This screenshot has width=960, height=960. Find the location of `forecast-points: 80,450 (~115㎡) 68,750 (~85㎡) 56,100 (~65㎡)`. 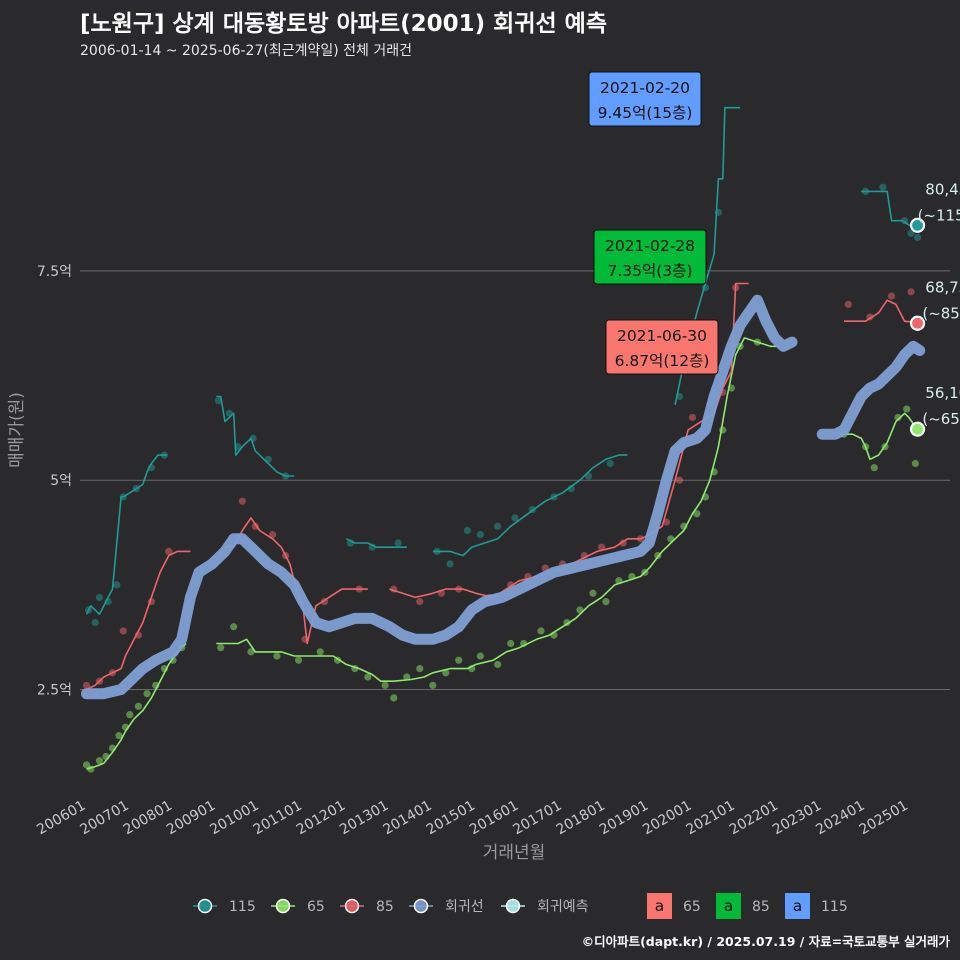

forecast-points: 80,450 (~115㎡) 68,750 (~85㎡) 56,100 (~65㎡) is located at coordinates (934, 308).